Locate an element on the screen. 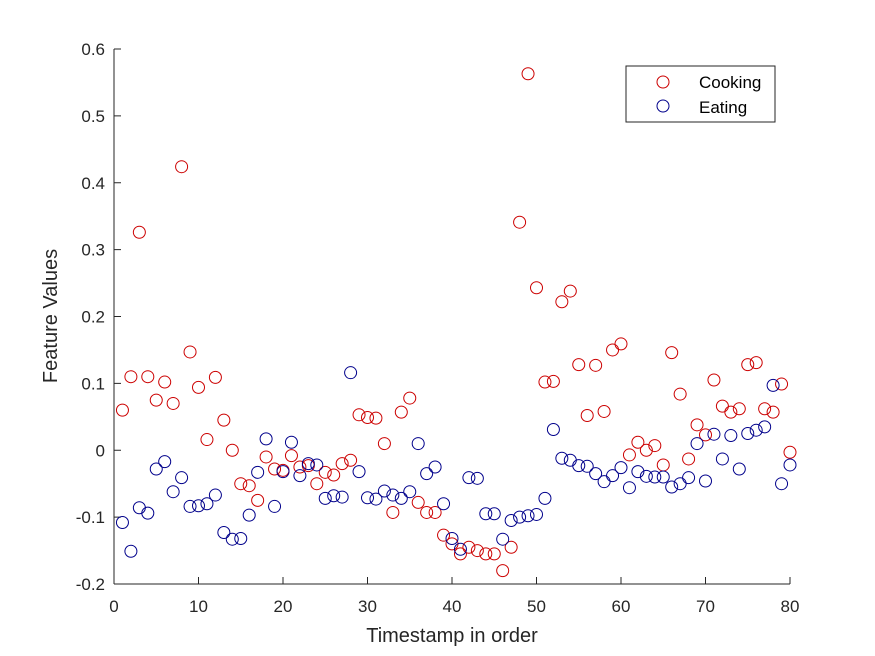  legend-marker-eating is located at coordinates (663, 106).